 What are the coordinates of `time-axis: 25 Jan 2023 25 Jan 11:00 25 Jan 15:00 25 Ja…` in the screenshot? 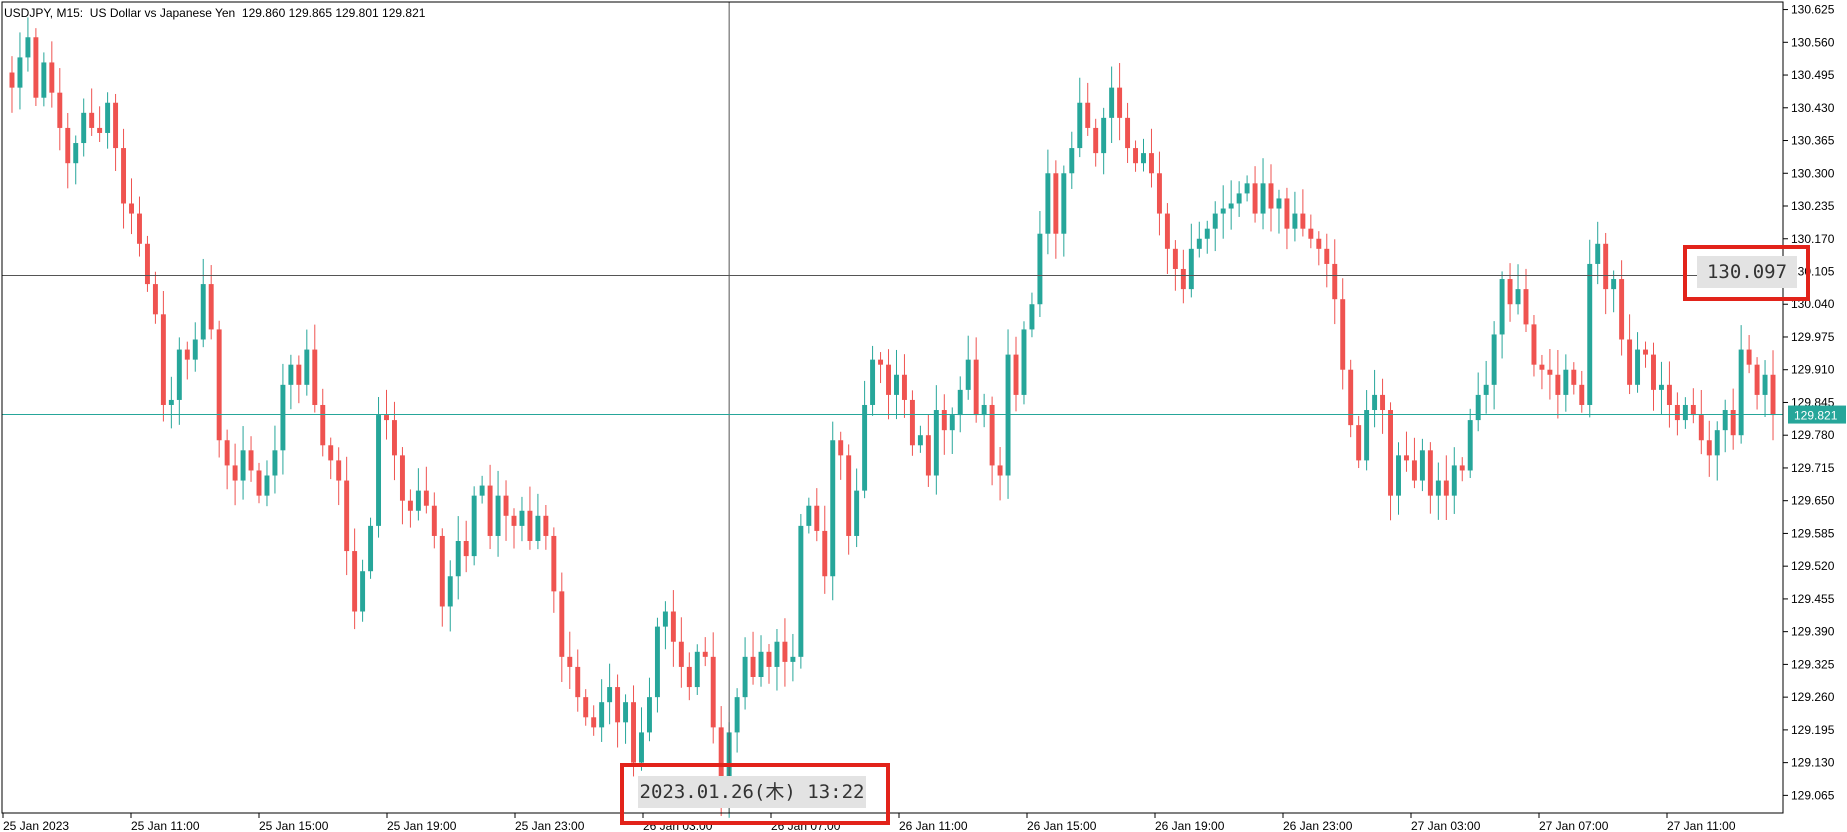 It's located at (869, 822).